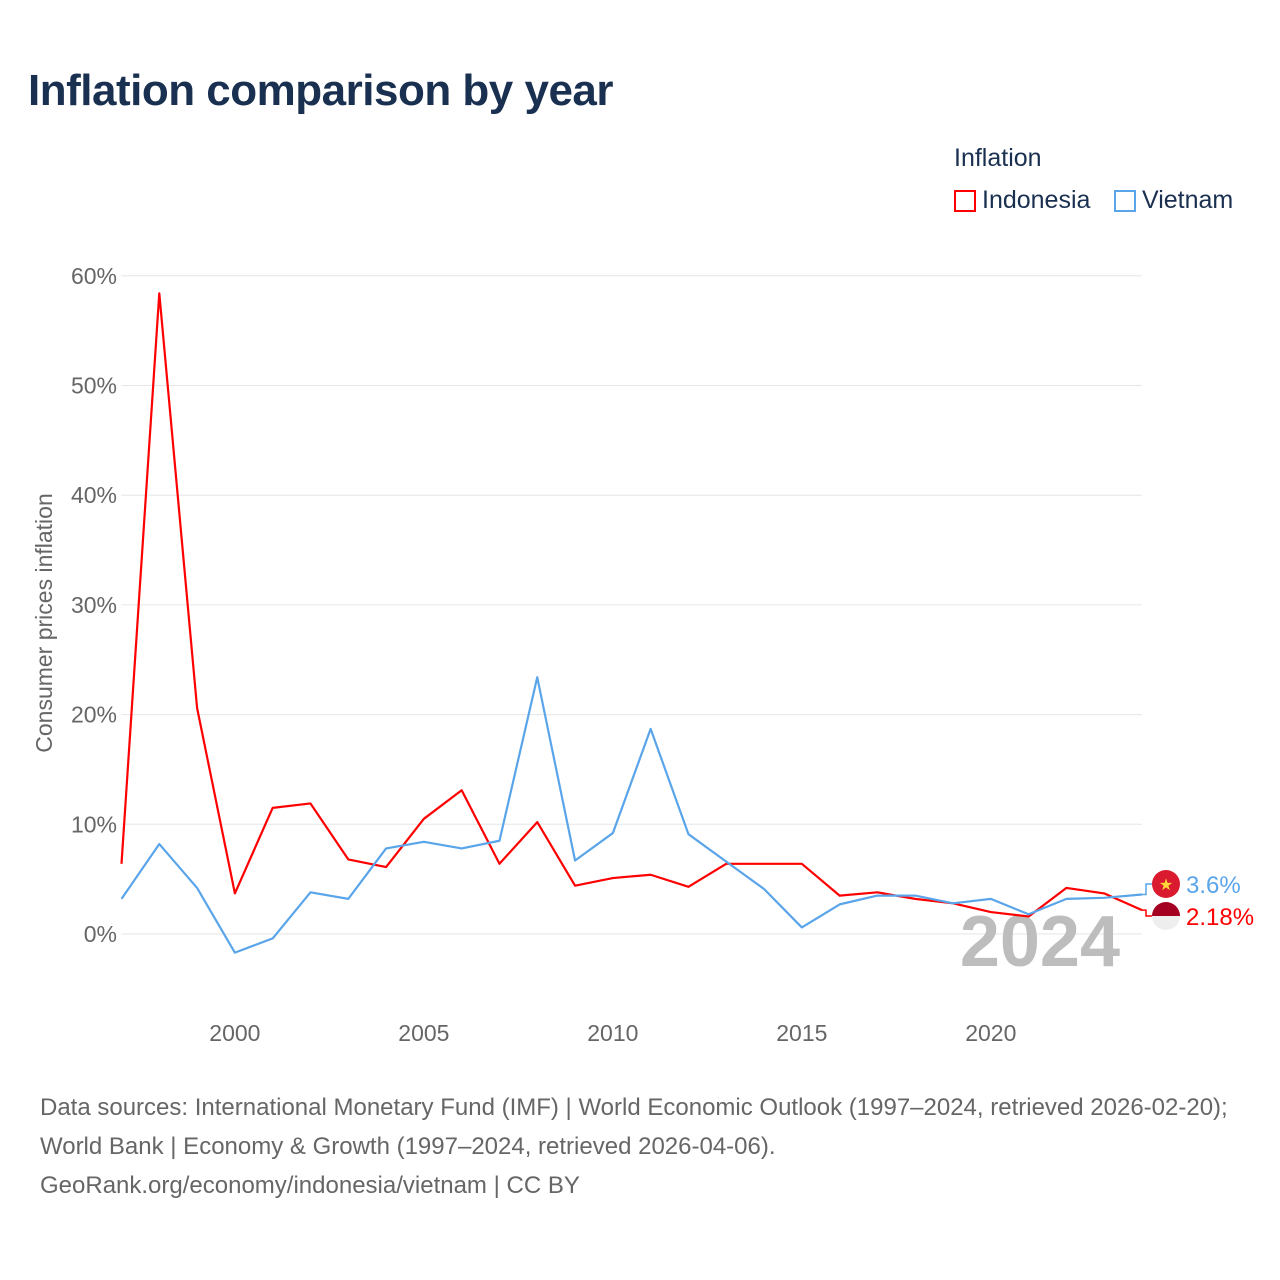 The width and height of the screenshot is (1280, 1280). I want to click on star-icon: ★, so click(1166, 885).